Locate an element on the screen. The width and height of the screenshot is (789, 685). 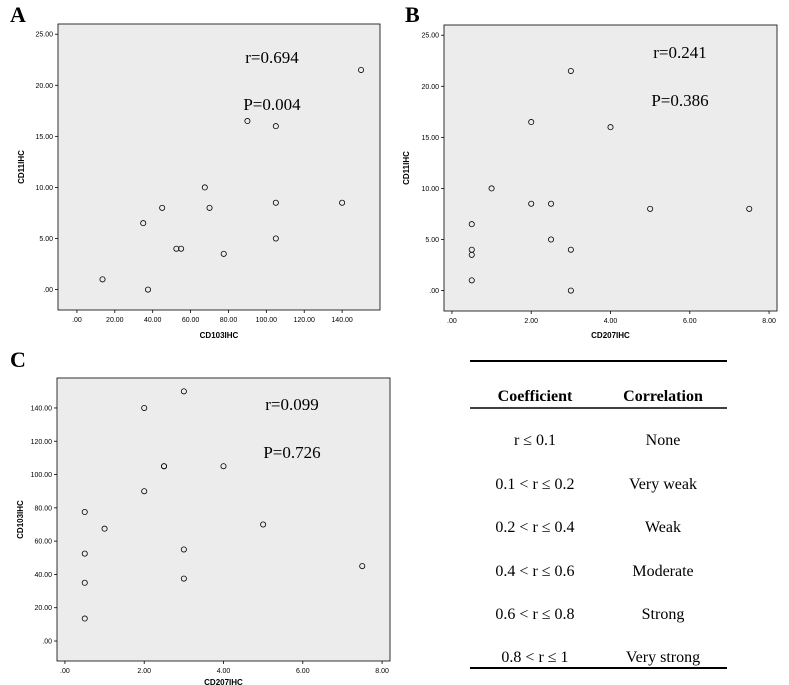
x-tick-label: 80.00 is located at coordinates (229, 320).